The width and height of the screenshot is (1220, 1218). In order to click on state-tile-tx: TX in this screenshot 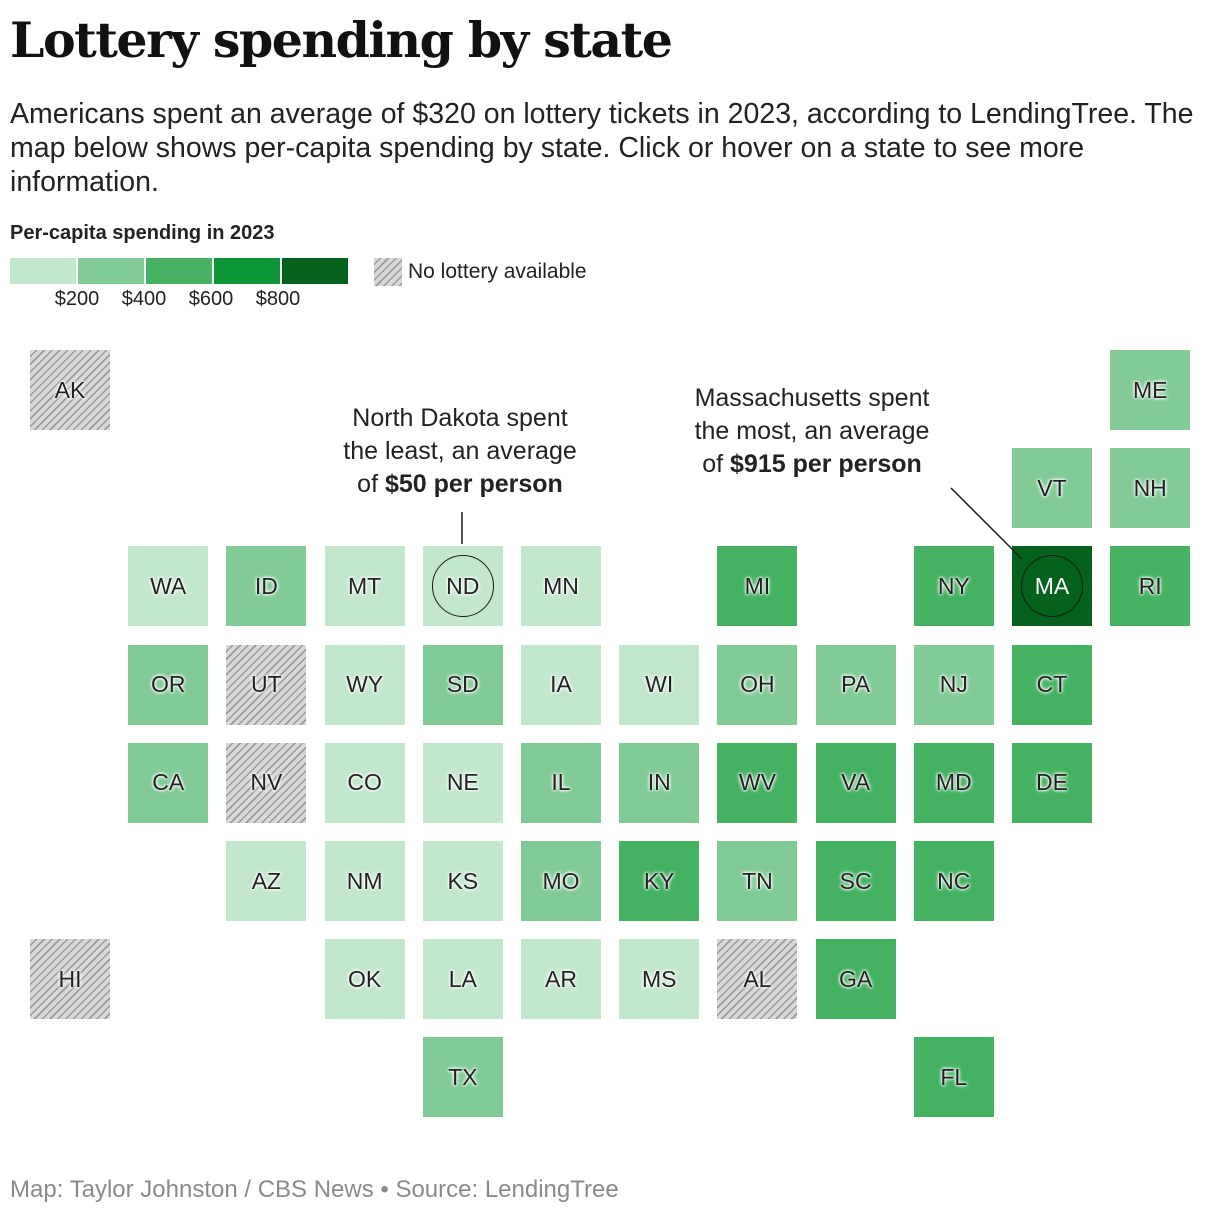, I will do `click(462, 1077)`.